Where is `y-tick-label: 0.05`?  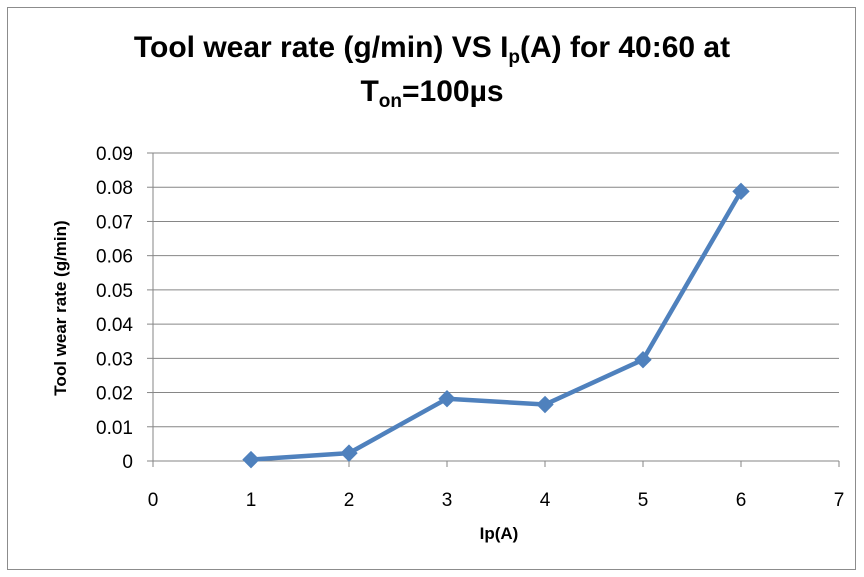 y-tick-label: 0.05 is located at coordinates (114, 291).